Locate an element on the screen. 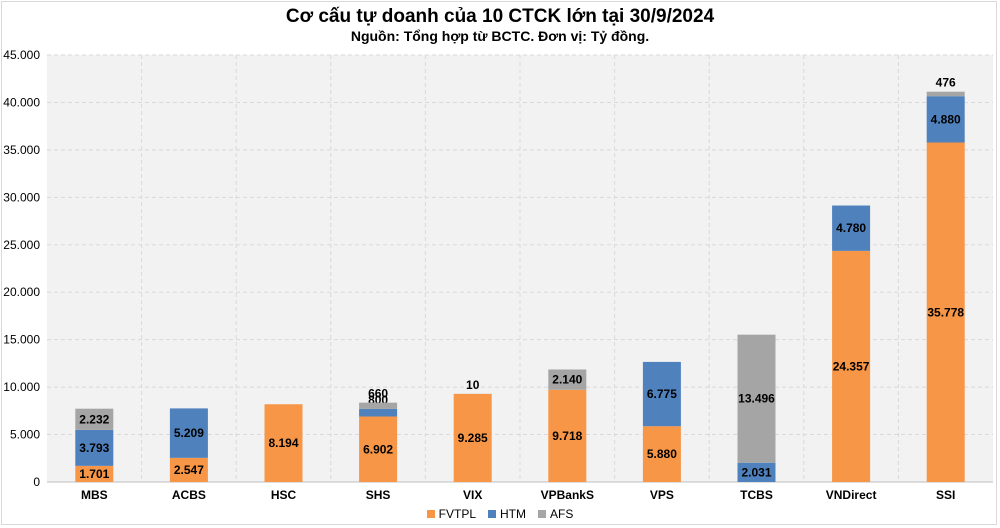 This screenshot has height=528, width=1000. x-tick-label: VIX is located at coordinates (472, 495).